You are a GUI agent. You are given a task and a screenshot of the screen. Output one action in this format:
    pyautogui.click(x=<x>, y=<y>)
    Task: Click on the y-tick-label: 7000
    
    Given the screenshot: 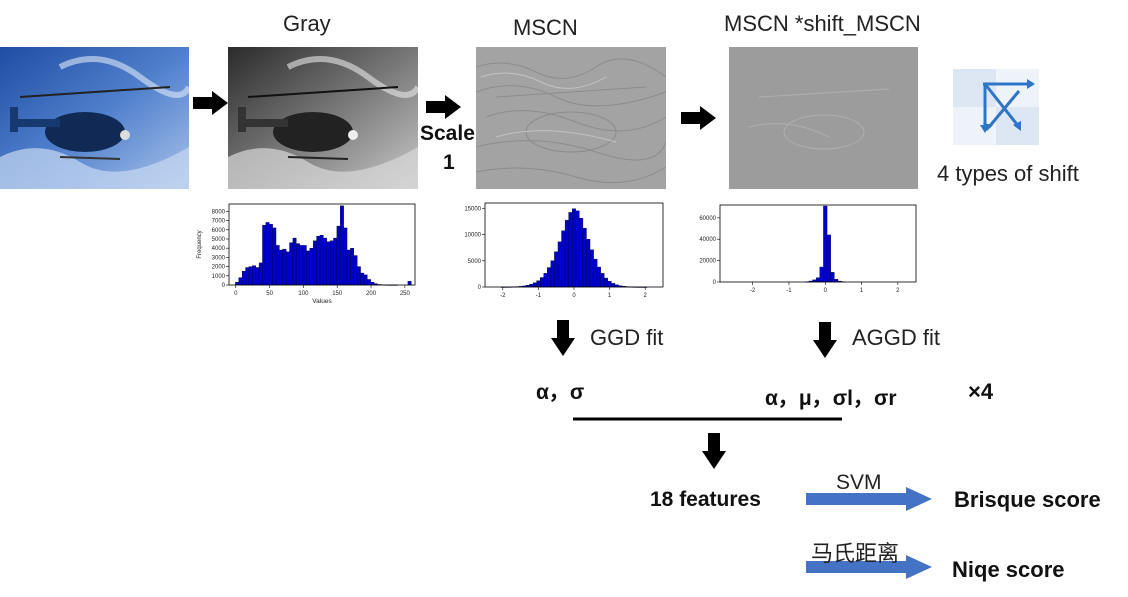 What is the action you would take?
    pyautogui.click(x=219, y=222)
    